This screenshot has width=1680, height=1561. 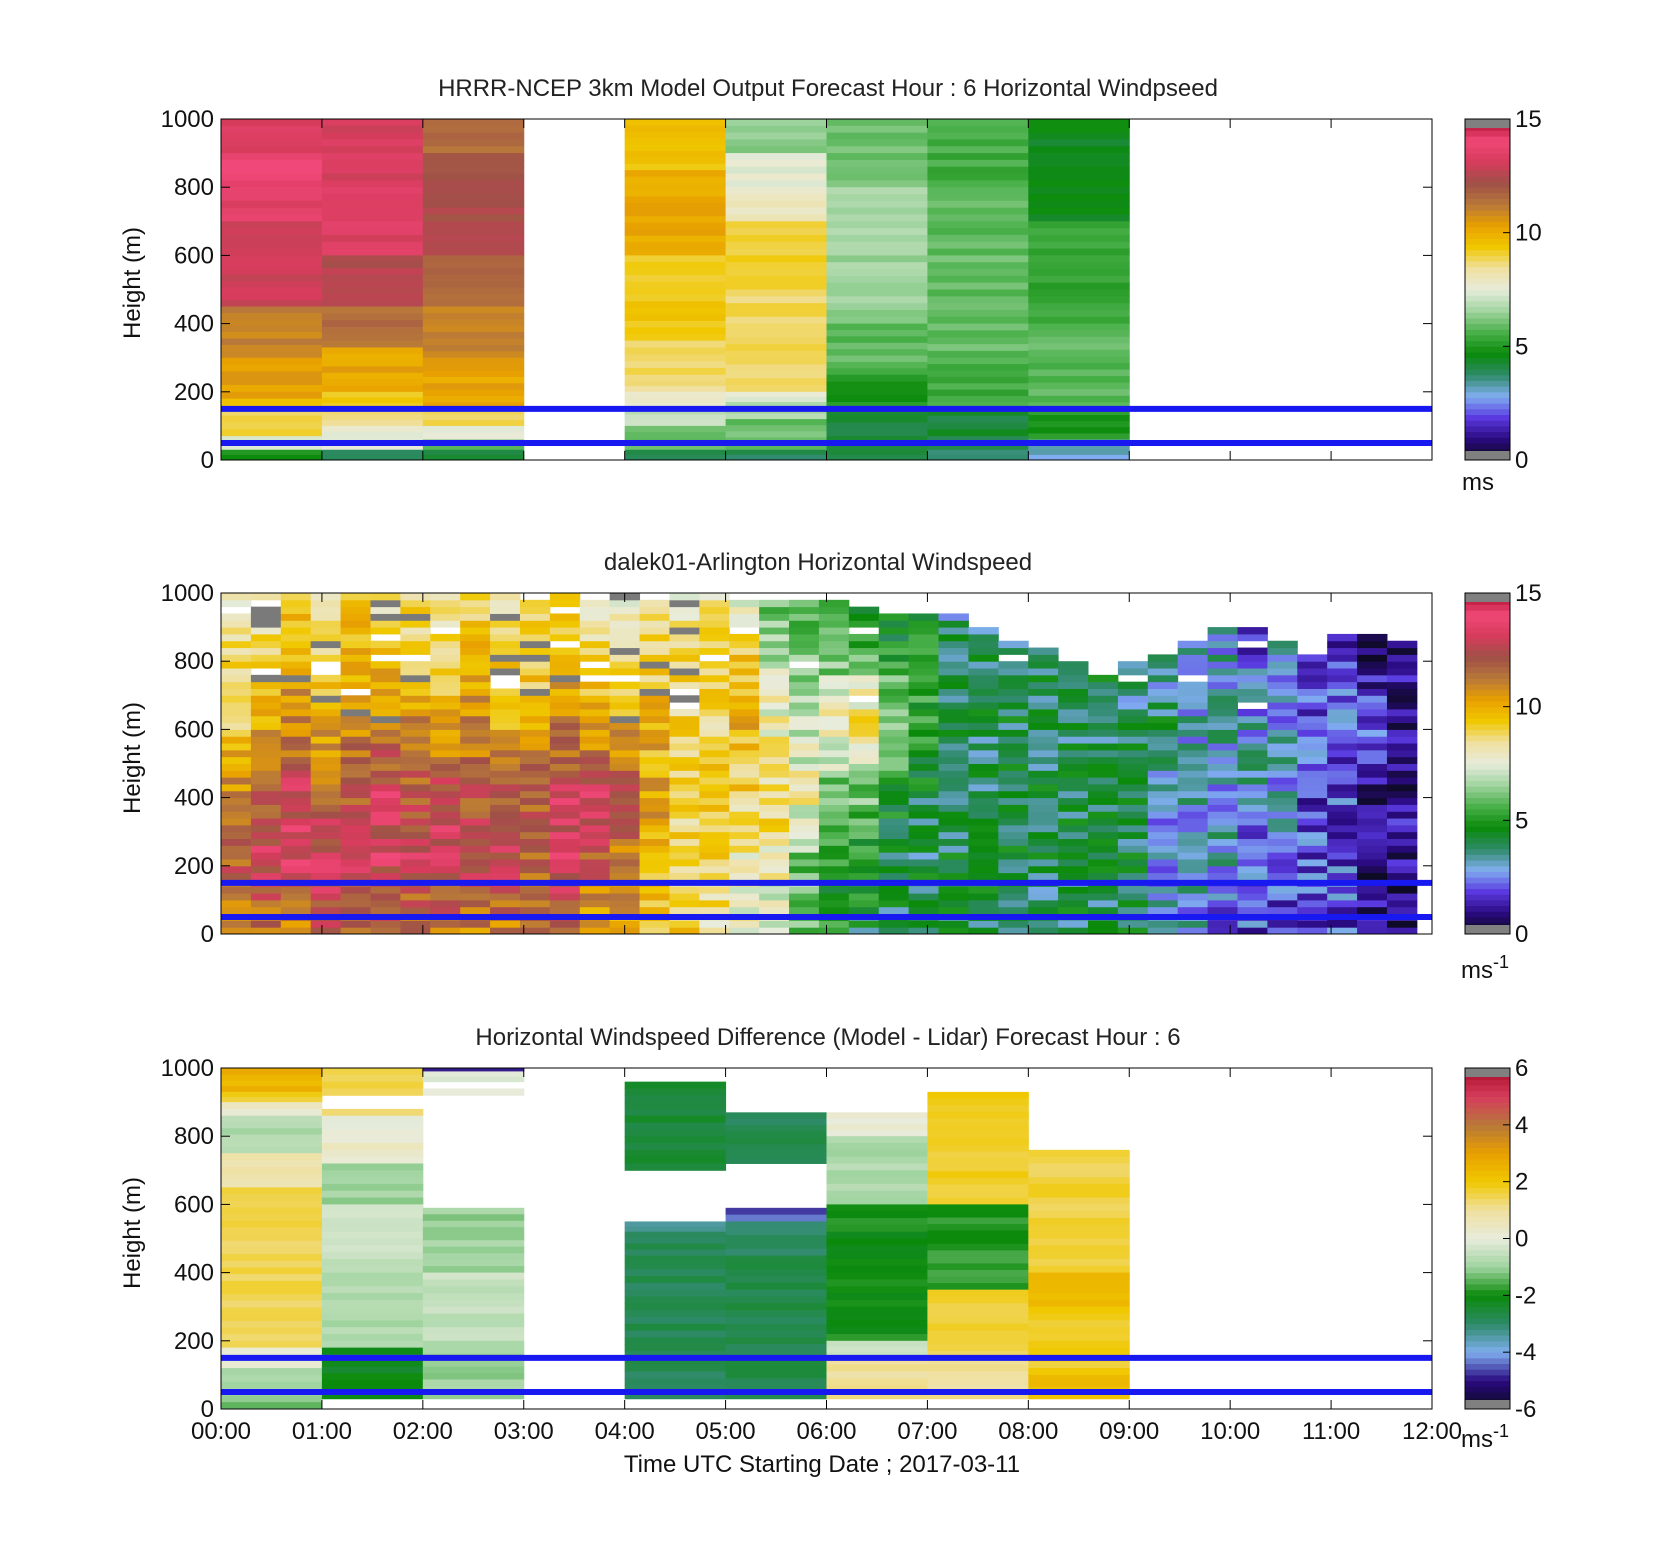 What do you see at coordinates (187, 1068) in the screenshot?
I see `y-tick-label: 1000` at bounding box center [187, 1068].